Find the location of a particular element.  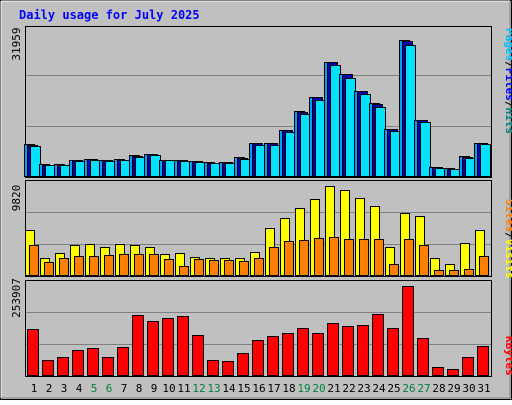

x-tick-label-day-24: 24 is located at coordinates (379, 388).